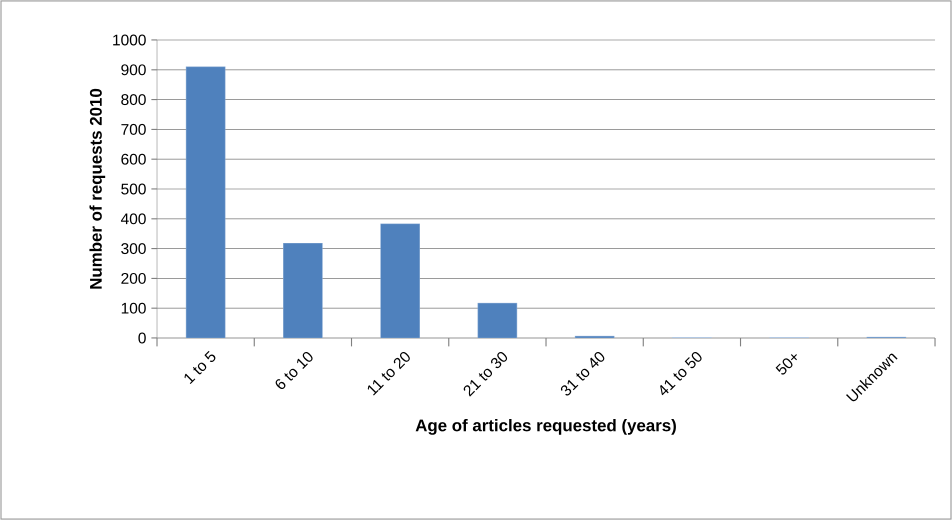 This screenshot has height=520, width=952. What do you see at coordinates (133, 159) in the screenshot?
I see `y-tick-label: 600` at bounding box center [133, 159].